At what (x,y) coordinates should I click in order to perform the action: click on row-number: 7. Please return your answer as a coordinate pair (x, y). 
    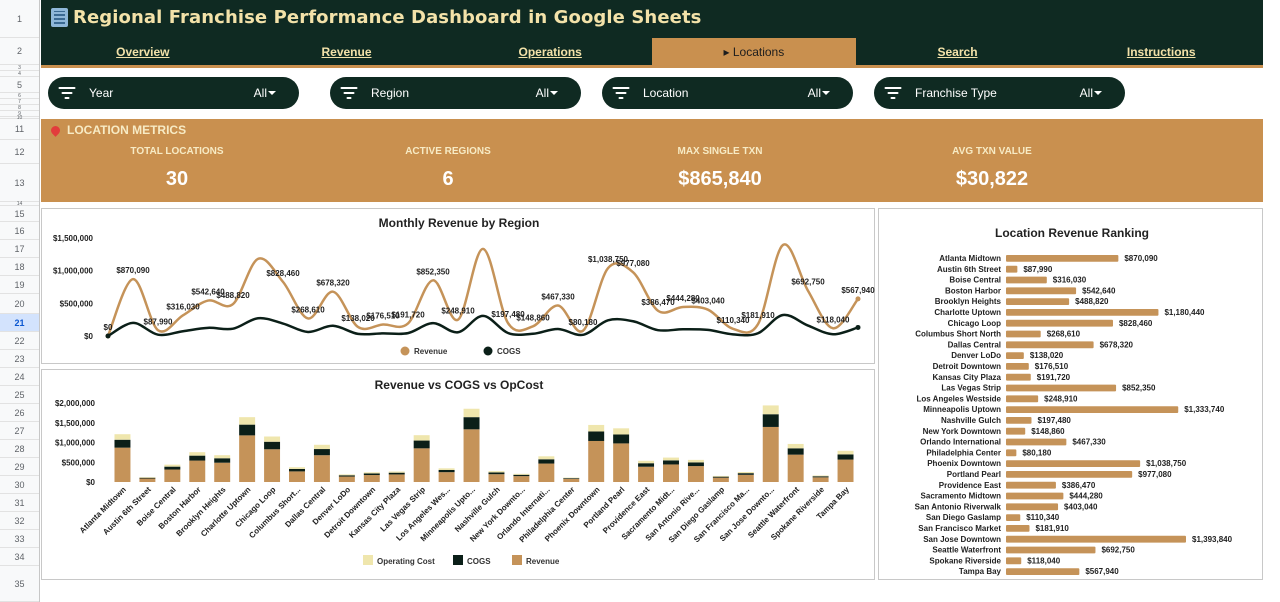
    Looking at the image, I should click on (19, 102).